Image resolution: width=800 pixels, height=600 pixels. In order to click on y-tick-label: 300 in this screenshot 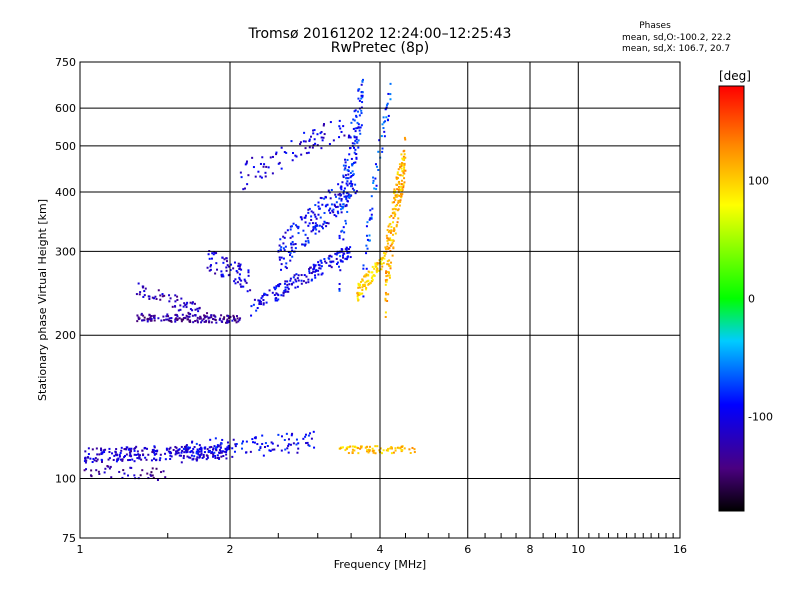, I will do `click(65, 251)`.